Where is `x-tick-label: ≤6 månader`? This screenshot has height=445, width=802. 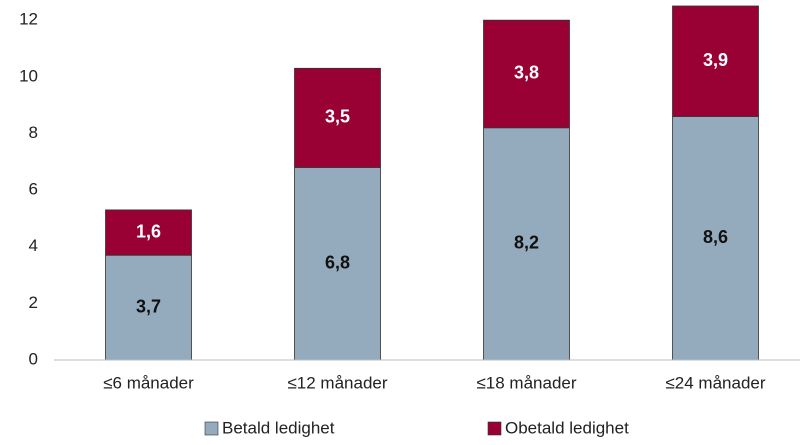 x-tick-label: ≤6 månader is located at coordinates (148, 382).